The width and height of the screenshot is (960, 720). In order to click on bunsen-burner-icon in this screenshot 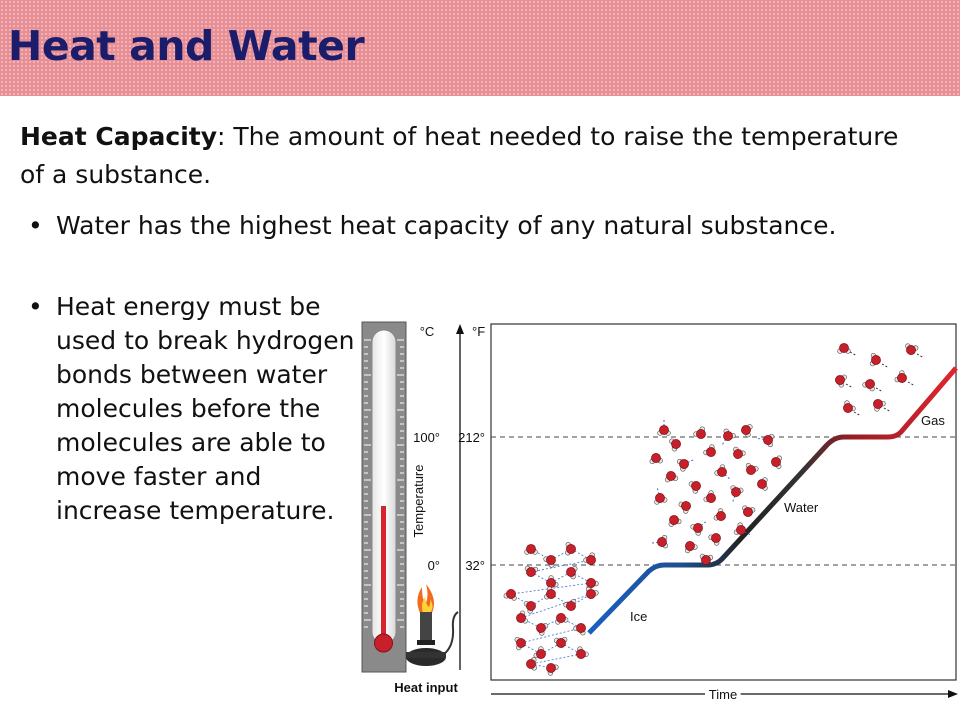, I will do `click(432, 625)`.